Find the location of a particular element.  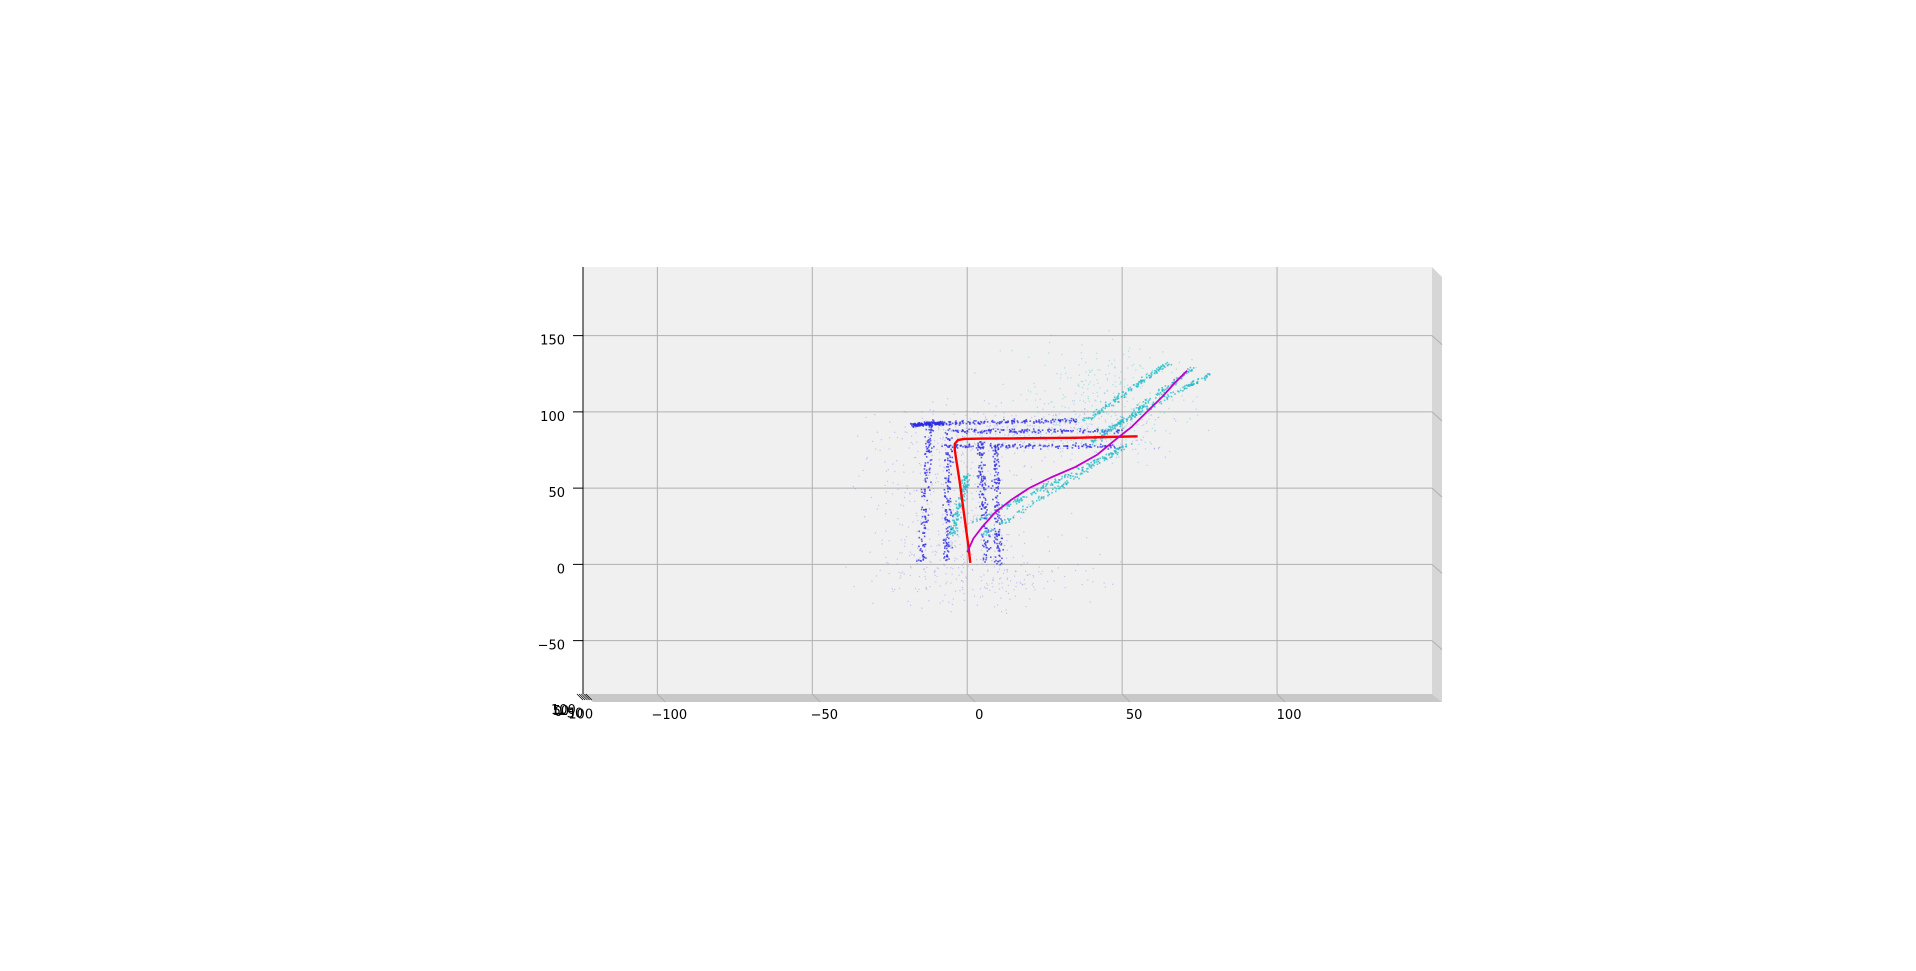

y-tick-label: 150 is located at coordinates (552, 341).